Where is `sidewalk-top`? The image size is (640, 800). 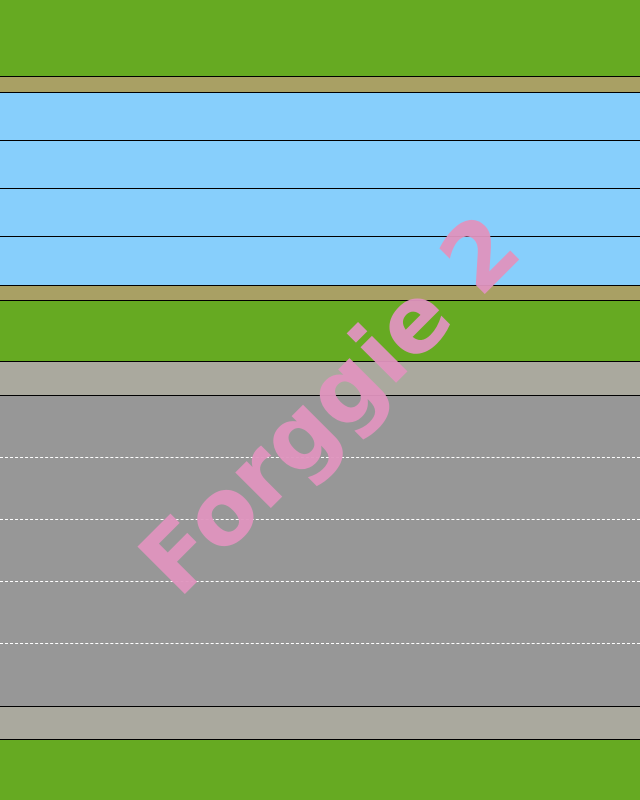 sidewalk-top is located at coordinates (320, 379).